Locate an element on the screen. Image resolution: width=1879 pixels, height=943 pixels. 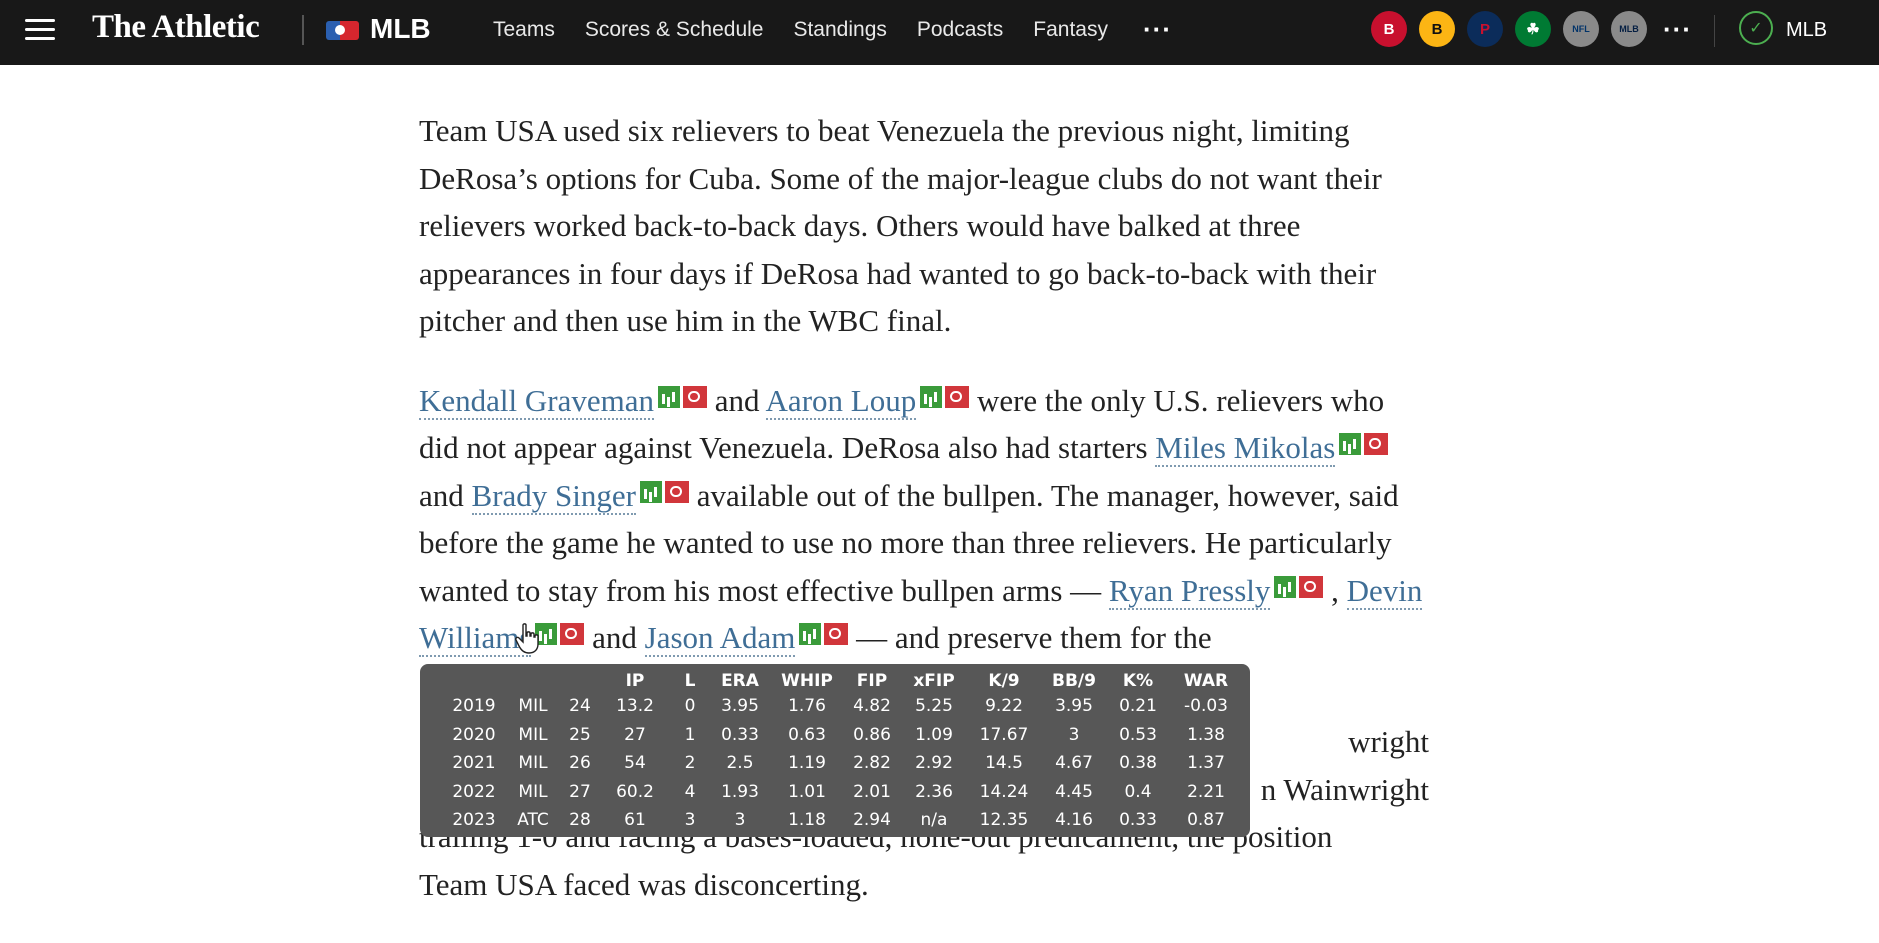
stats-cell: 2 is located at coordinates (690, 763).